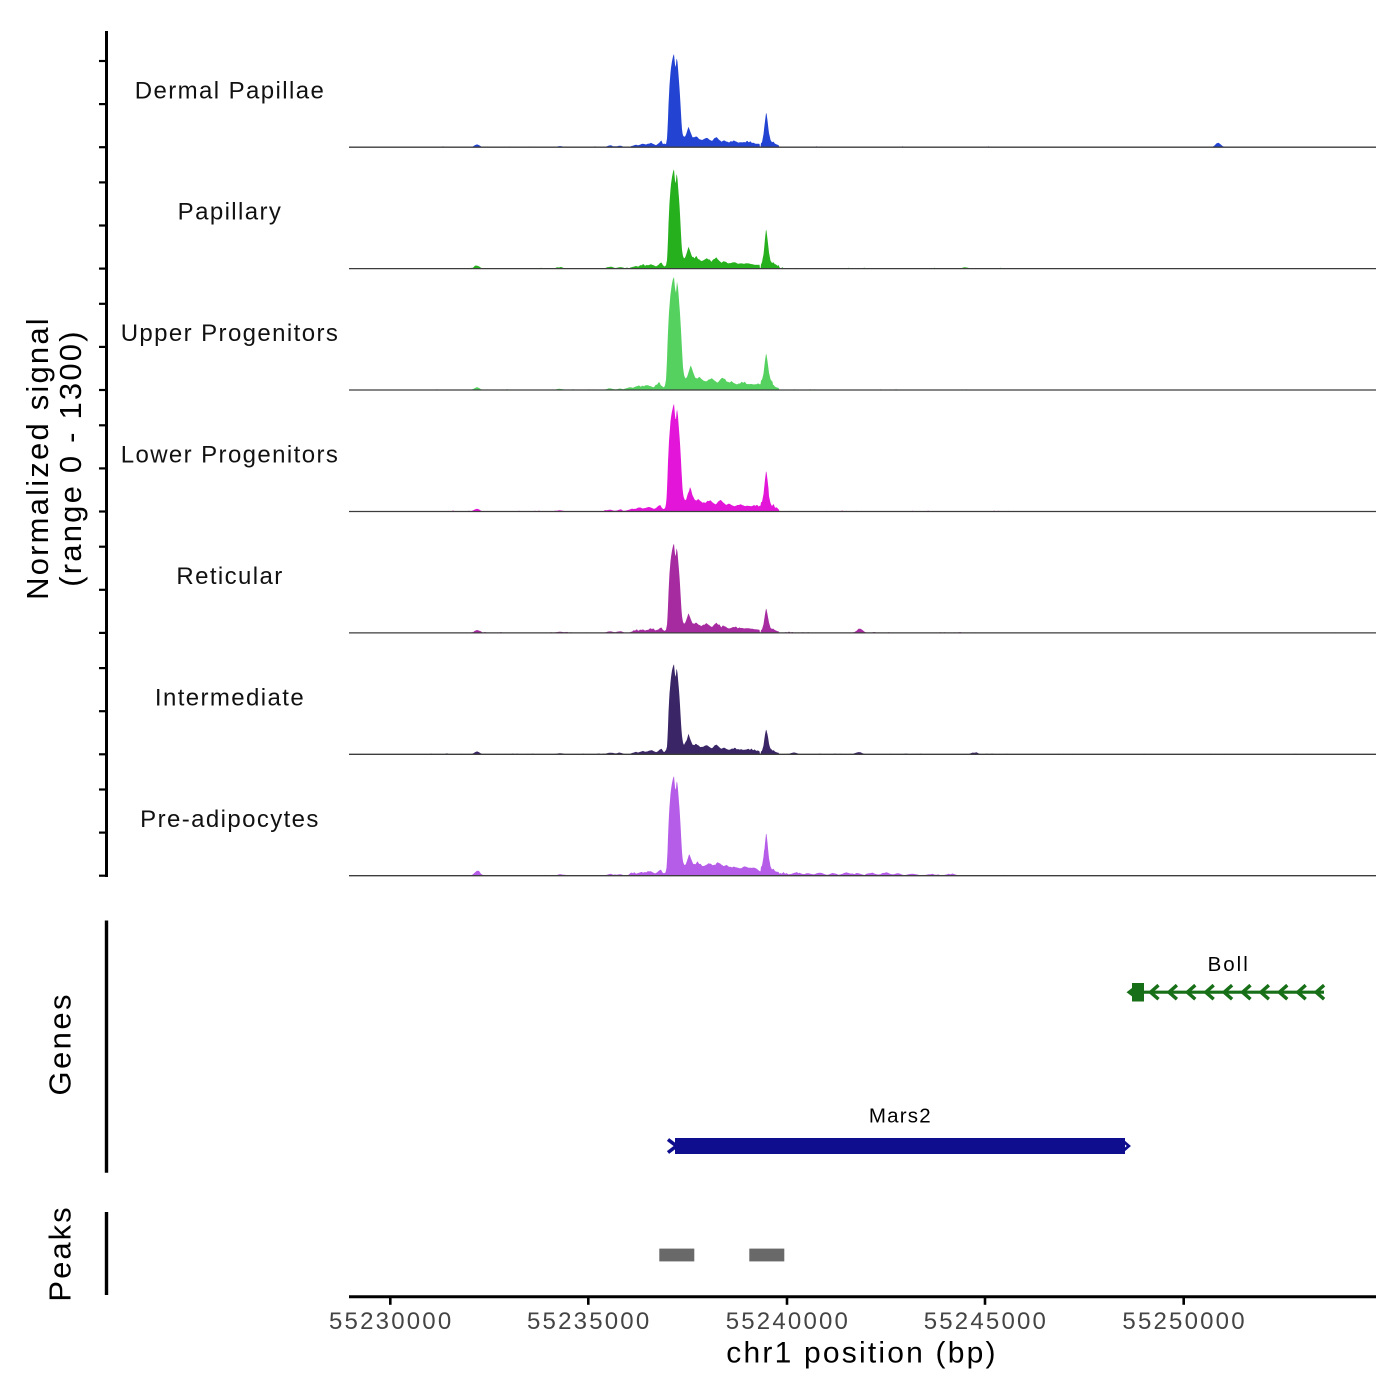 The image size is (1400, 1400). Describe the element at coordinates (60, 1253) in the screenshot. I see `svg-text: Peaks` at that location.